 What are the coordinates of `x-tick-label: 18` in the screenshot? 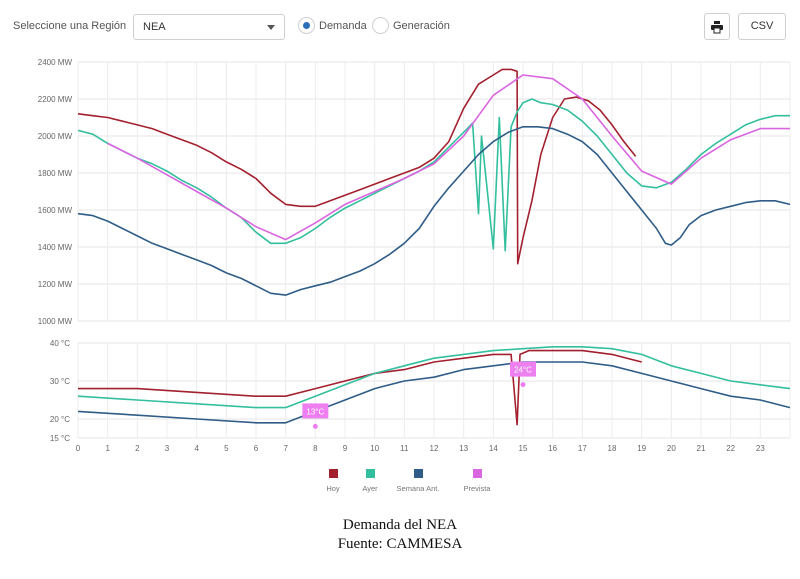 It's located at (612, 448).